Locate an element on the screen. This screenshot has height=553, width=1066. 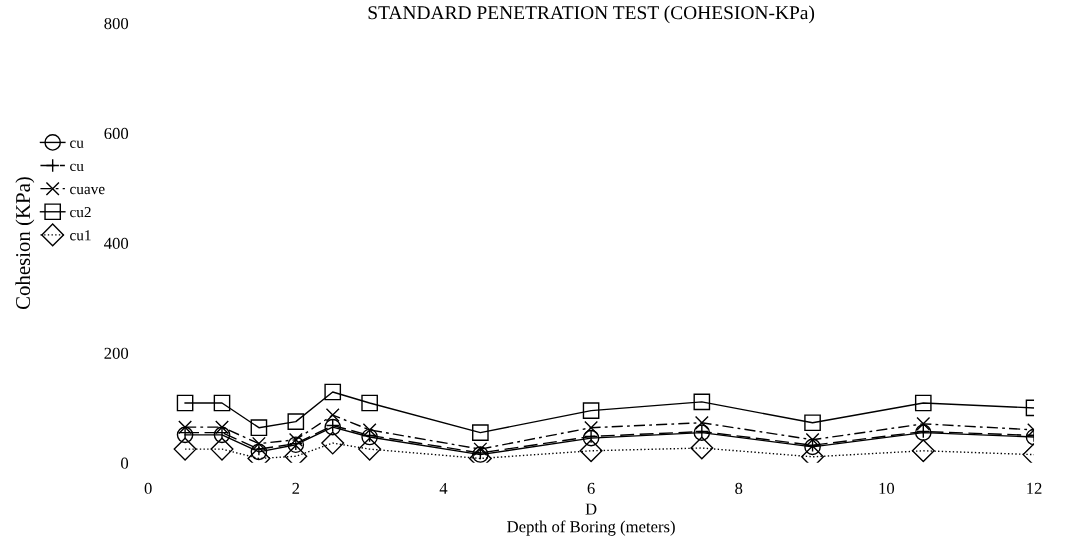
x-tick-label: 0 is located at coordinates (148, 488).